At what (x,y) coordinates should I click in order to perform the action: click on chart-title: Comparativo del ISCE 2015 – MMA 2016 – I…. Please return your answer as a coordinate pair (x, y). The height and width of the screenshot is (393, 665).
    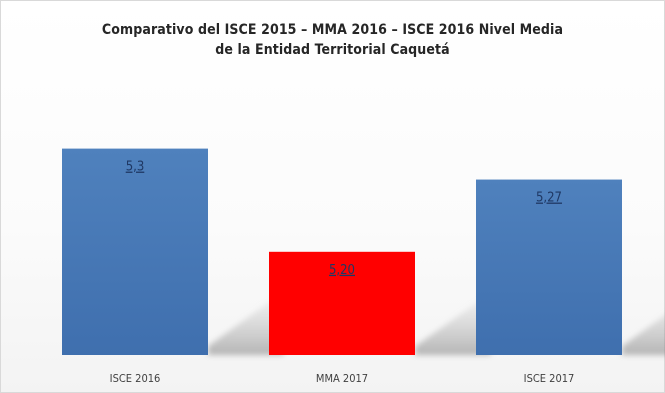
    Looking at the image, I should click on (332, 40).